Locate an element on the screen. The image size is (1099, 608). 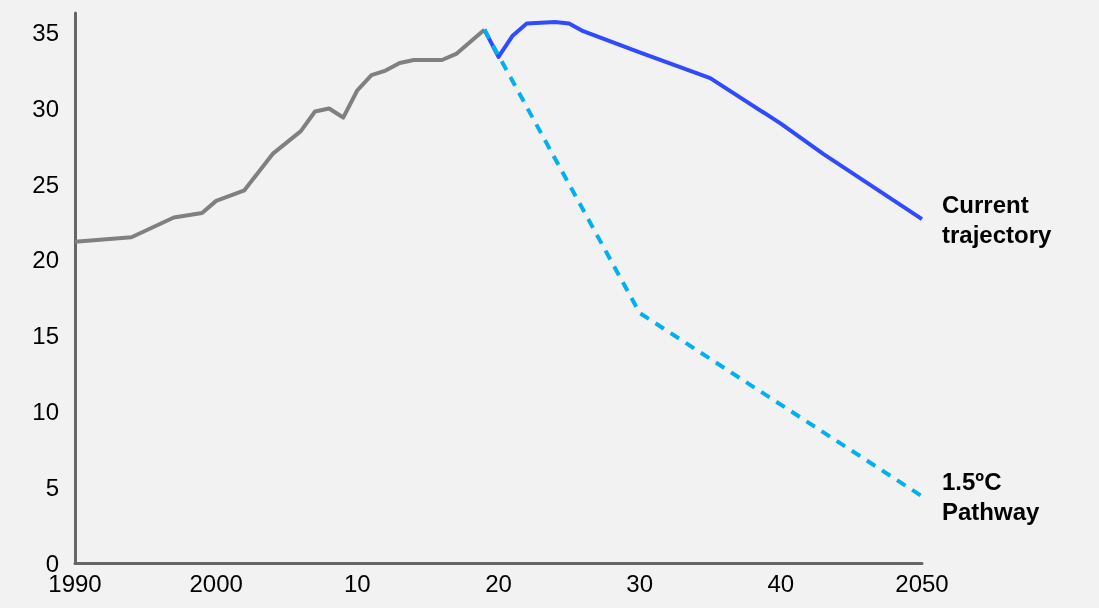
line-series is located at coordinates (280, 135).